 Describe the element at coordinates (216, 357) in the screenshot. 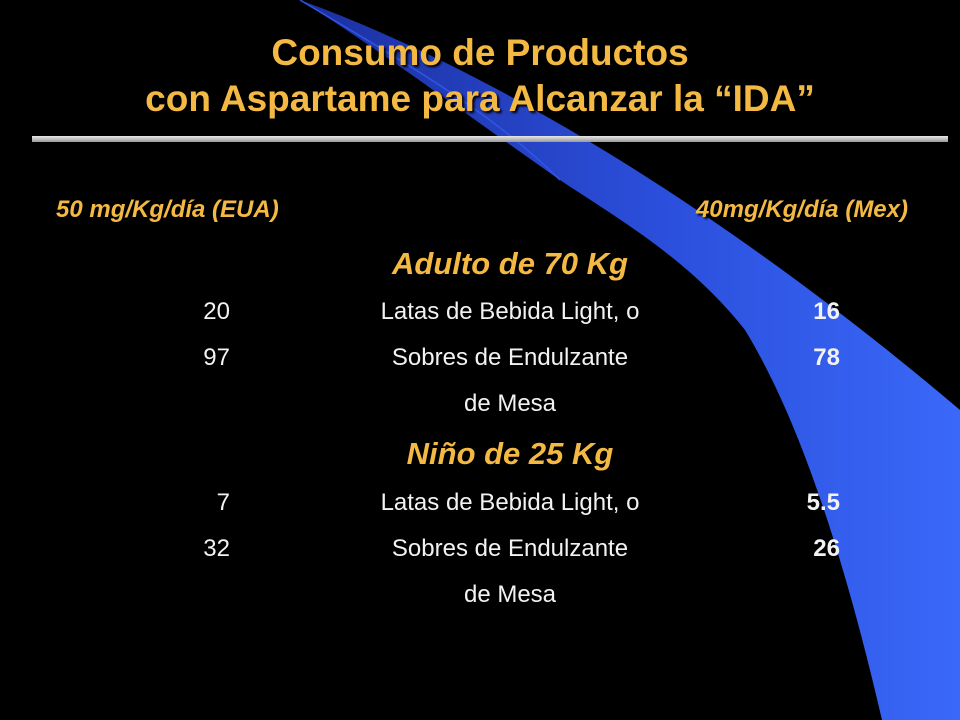

I see `value-eua: 97` at that location.